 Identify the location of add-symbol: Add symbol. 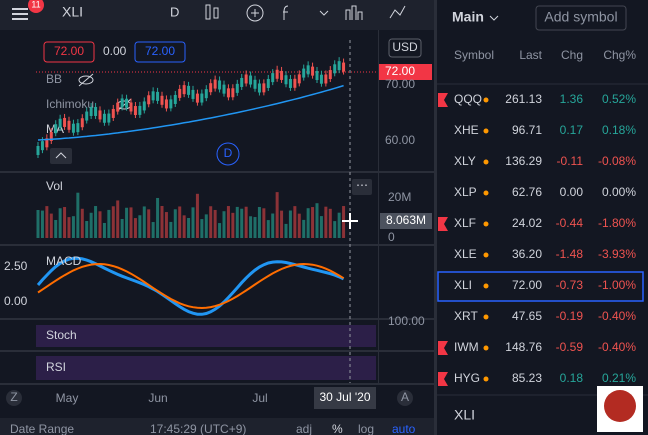
(580, 17).